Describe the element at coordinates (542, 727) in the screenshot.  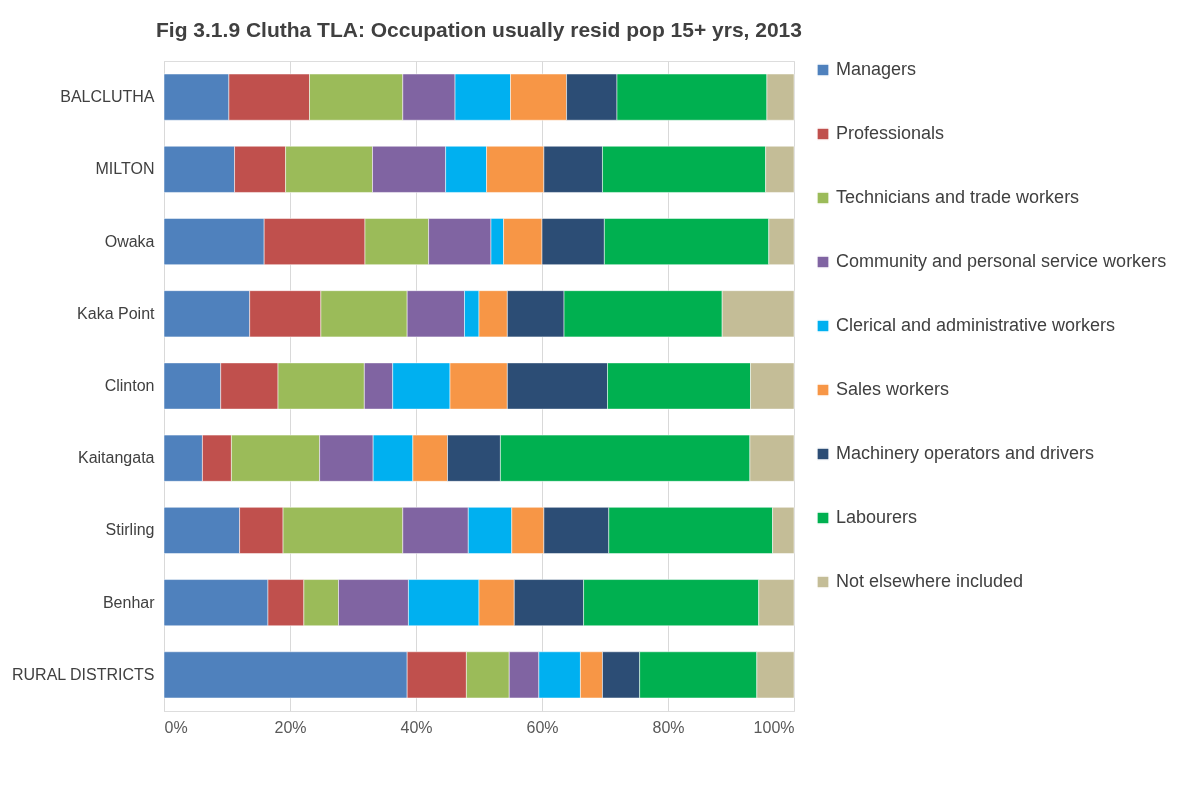
I see `x-tick-label: 60%` at that location.